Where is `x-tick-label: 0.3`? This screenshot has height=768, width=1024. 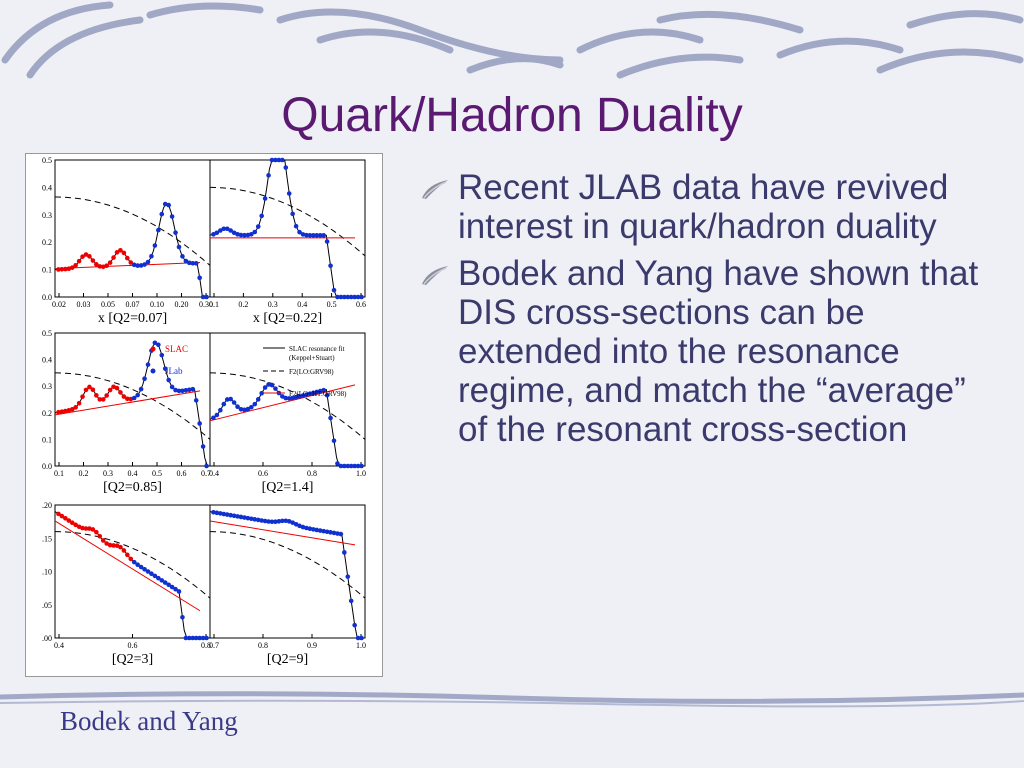 x-tick-label: 0.3 is located at coordinates (108, 473).